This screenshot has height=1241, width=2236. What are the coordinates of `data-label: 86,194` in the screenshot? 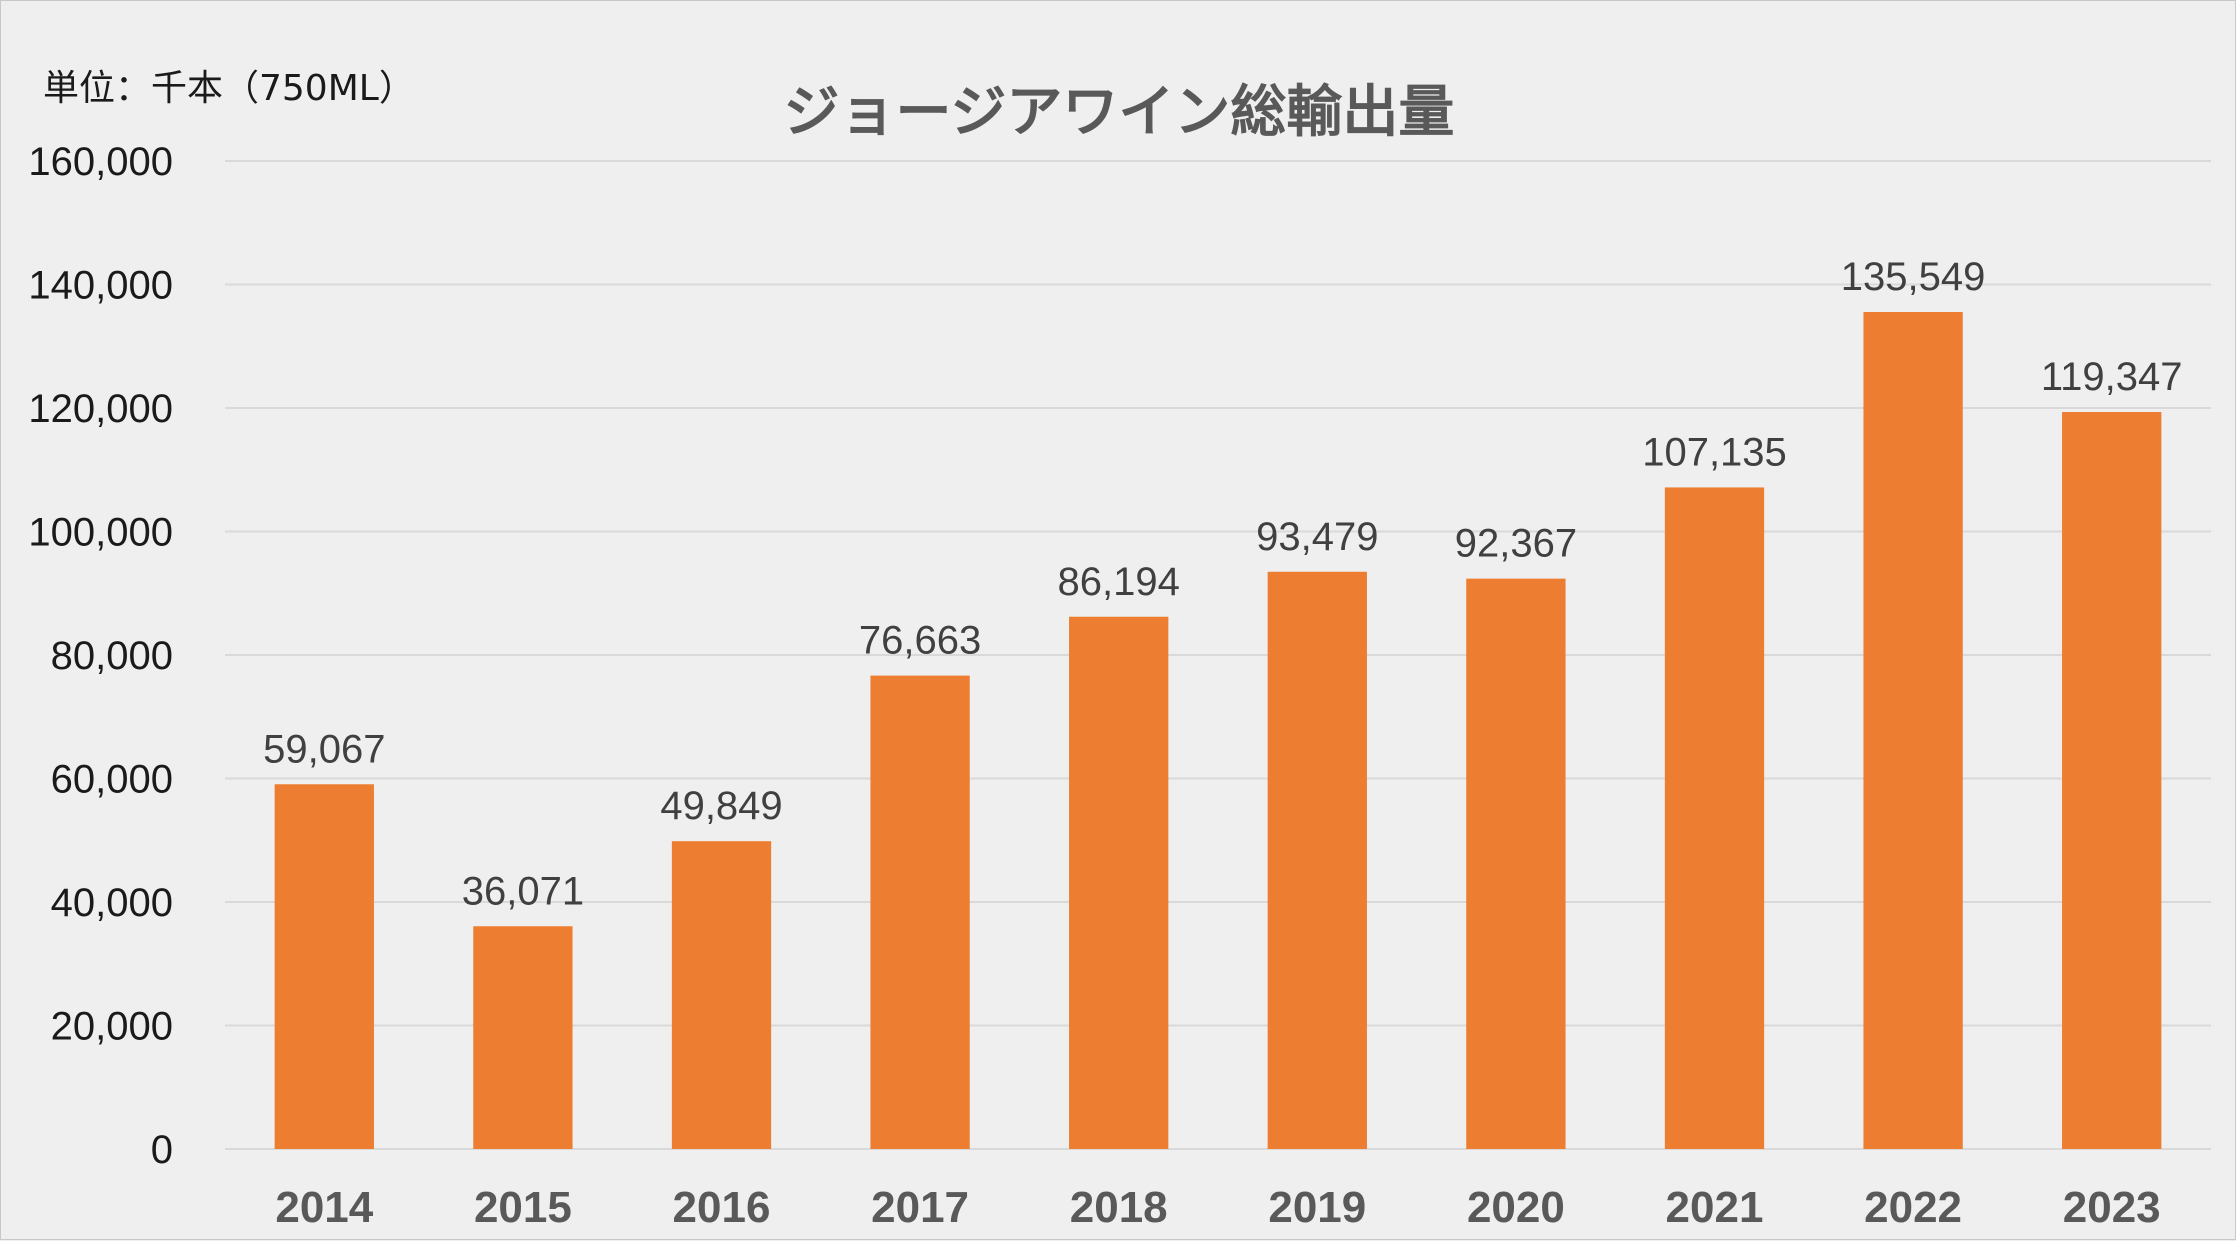 It's located at (1119, 582).